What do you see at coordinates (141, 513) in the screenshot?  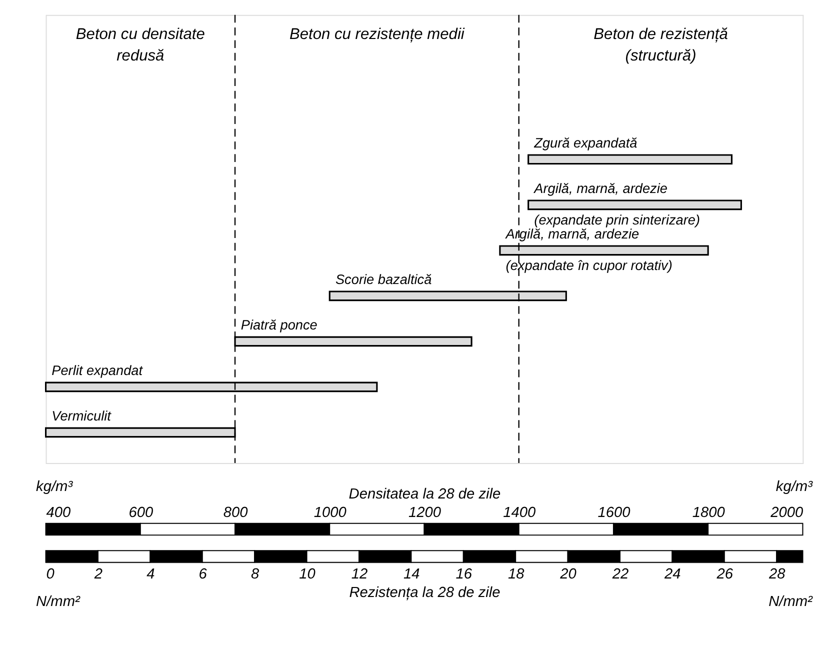 I see `x-tick-label: 600` at bounding box center [141, 513].